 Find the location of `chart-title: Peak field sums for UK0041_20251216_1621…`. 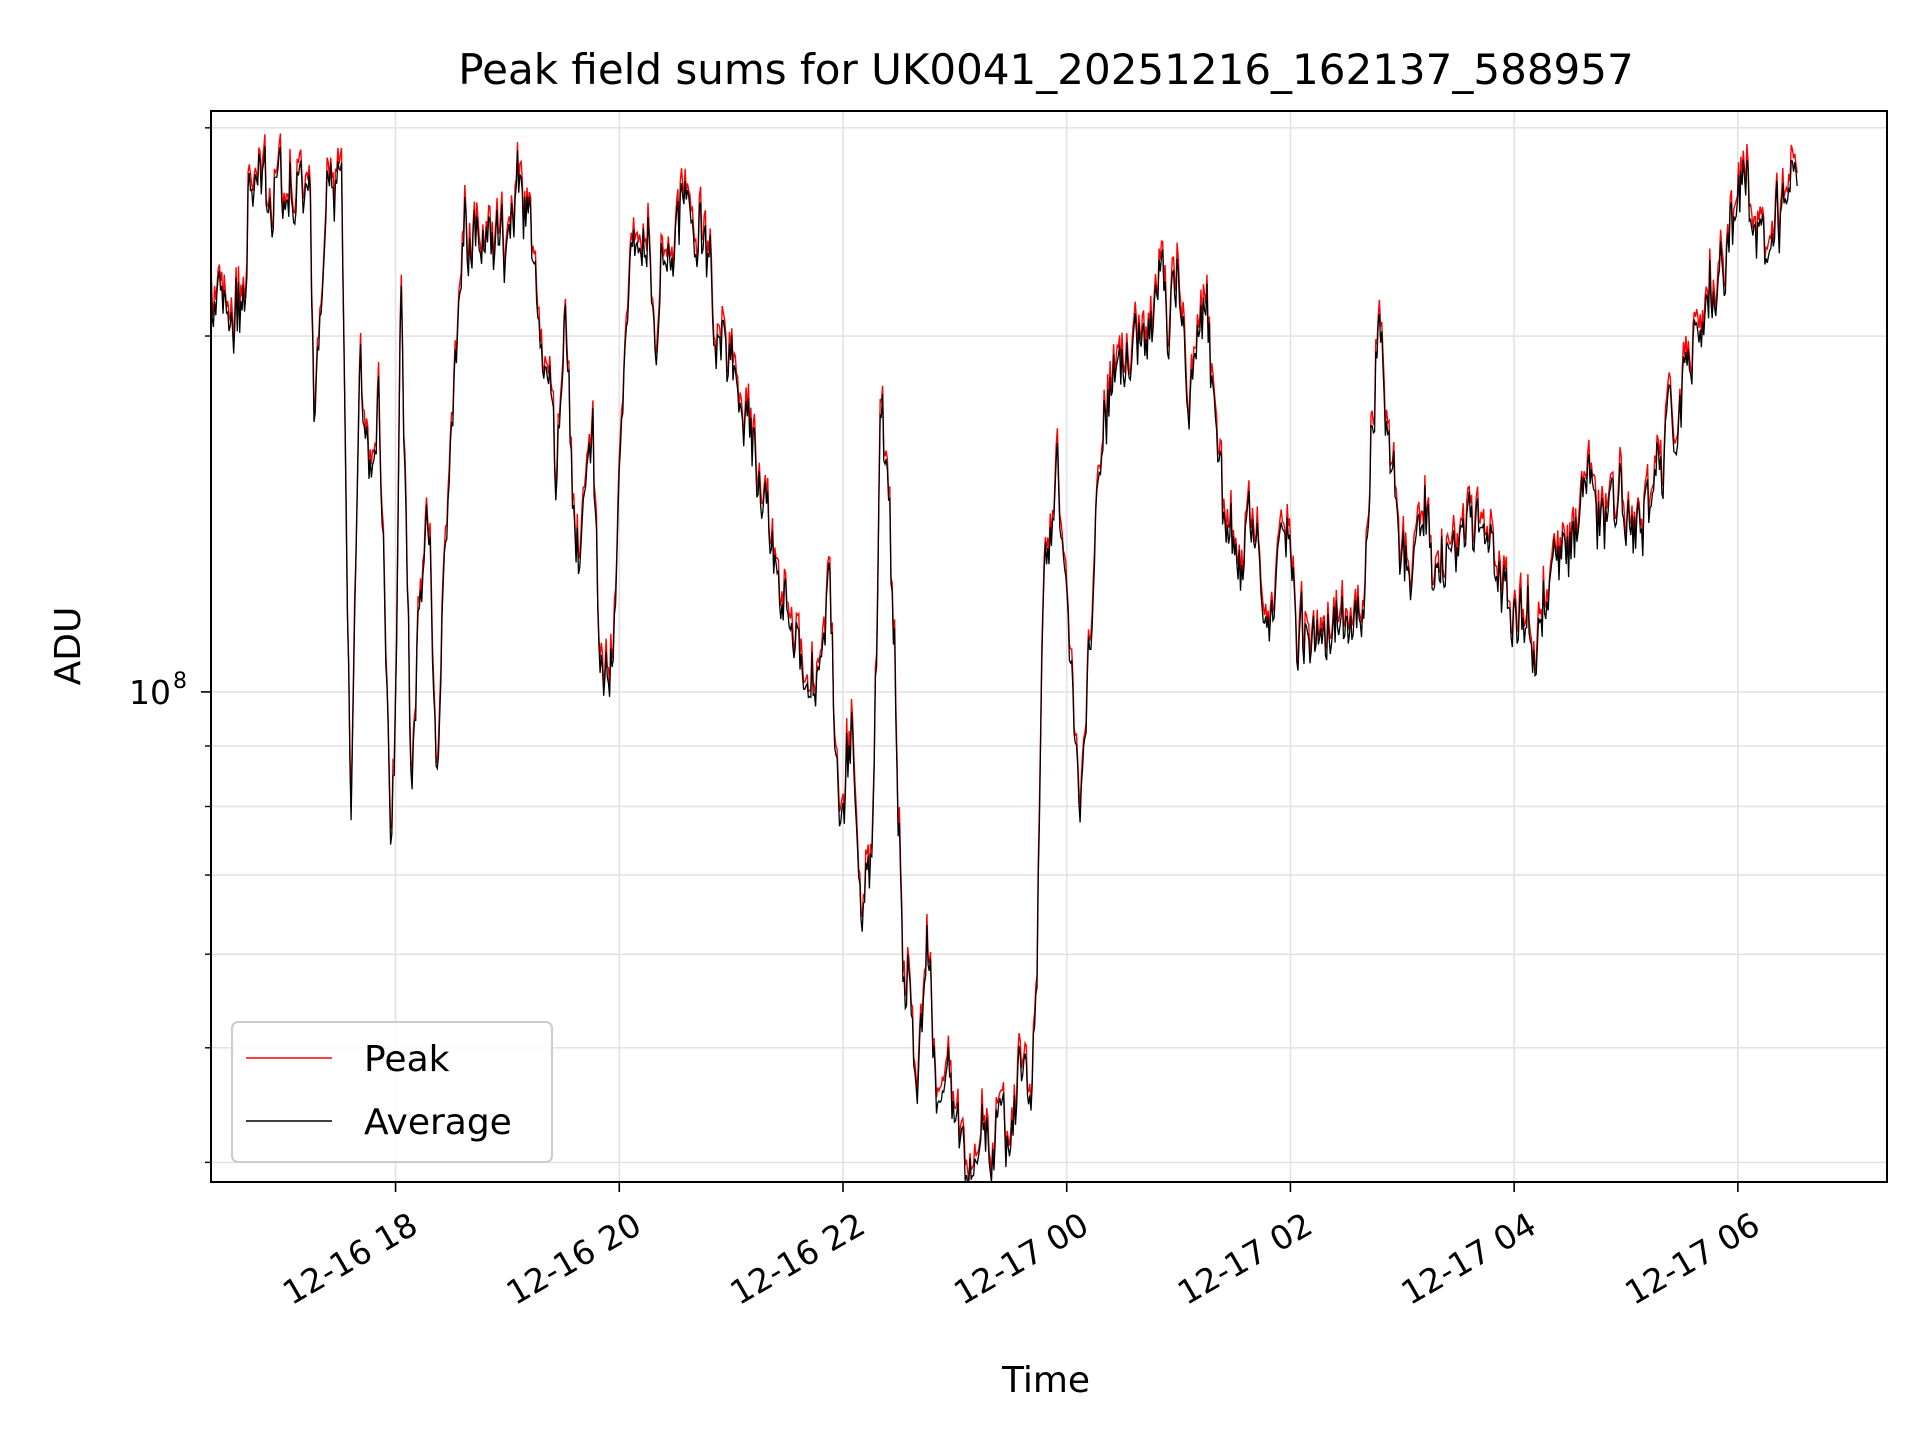

chart-title: Peak field sums for UK0041_20251216_1621… is located at coordinates (1045, 69).